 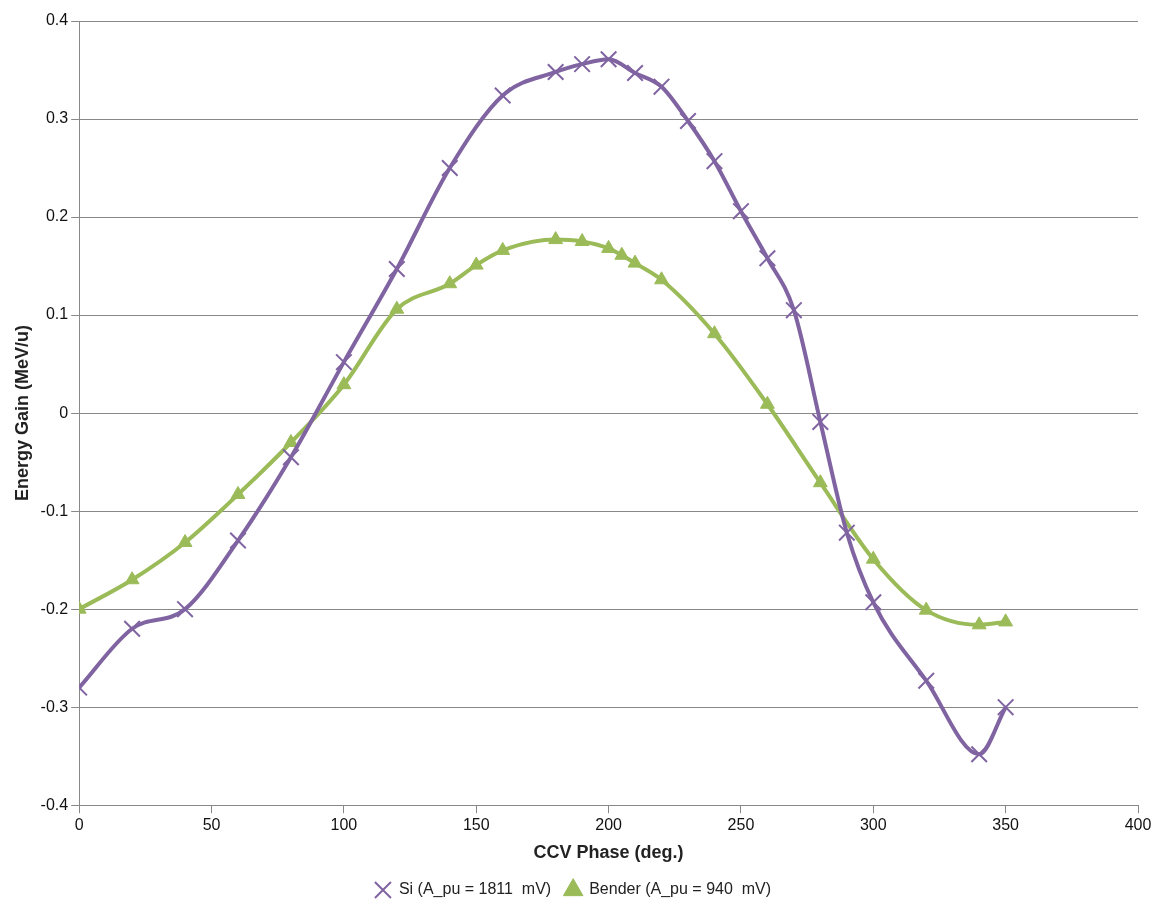 What do you see at coordinates (476, 825) in the screenshot?
I see `x-tick-label: 150` at bounding box center [476, 825].